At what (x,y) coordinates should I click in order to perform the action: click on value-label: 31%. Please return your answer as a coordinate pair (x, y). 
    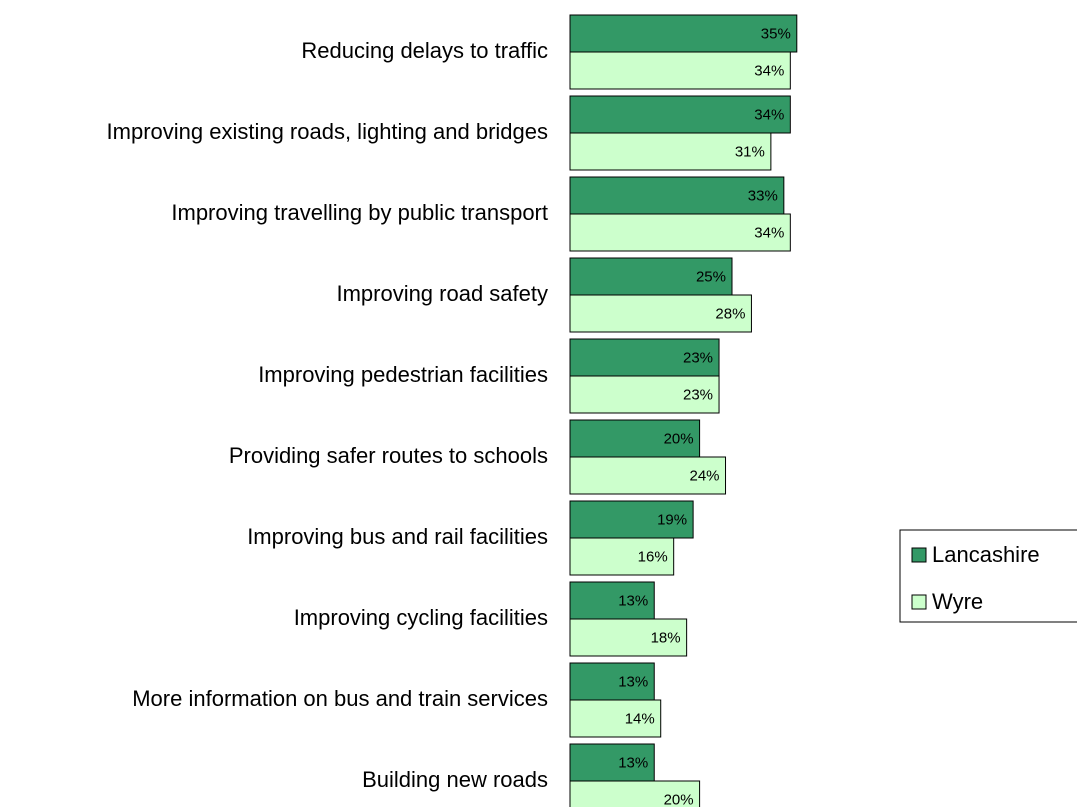
    Looking at the image, I should click on (750, 151).